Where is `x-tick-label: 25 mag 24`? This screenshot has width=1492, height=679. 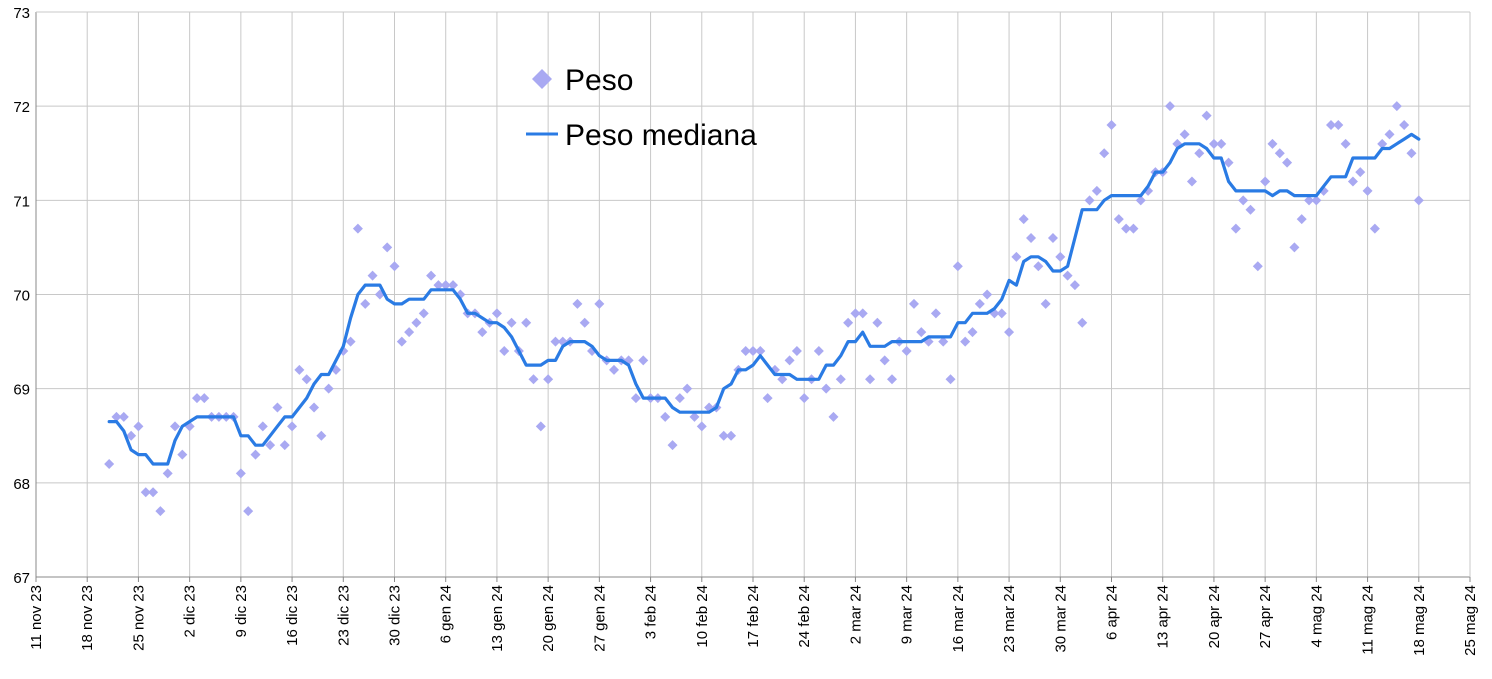
x-tick-label: 25 mag 24 is located at coordinates (1470, 620).